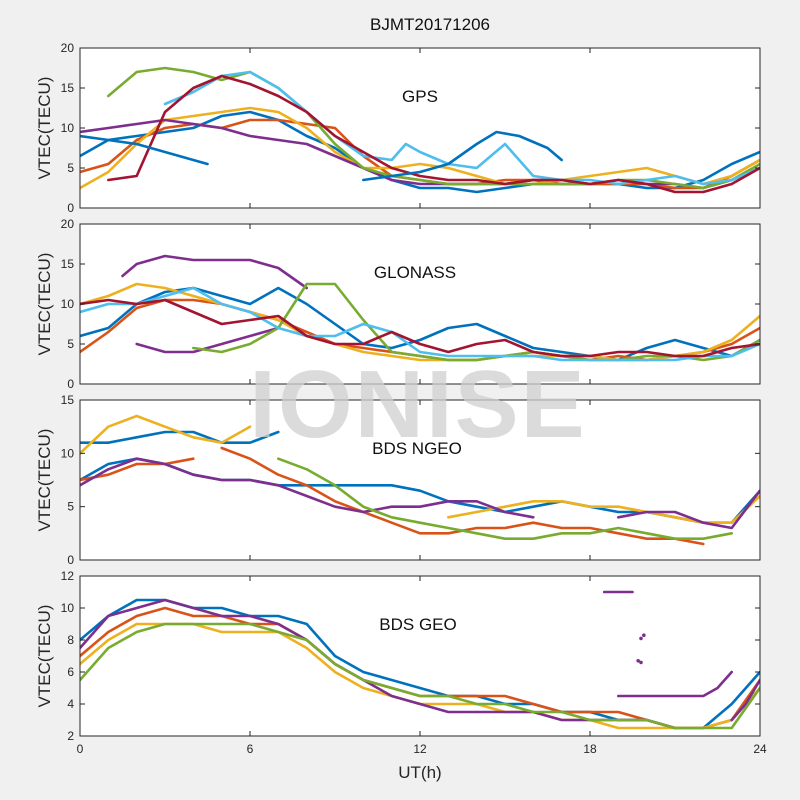  What do you see at coordinates (417, 404) in the screenshot?
I see `watermark: IONISE` at bounding box center [417, 404].